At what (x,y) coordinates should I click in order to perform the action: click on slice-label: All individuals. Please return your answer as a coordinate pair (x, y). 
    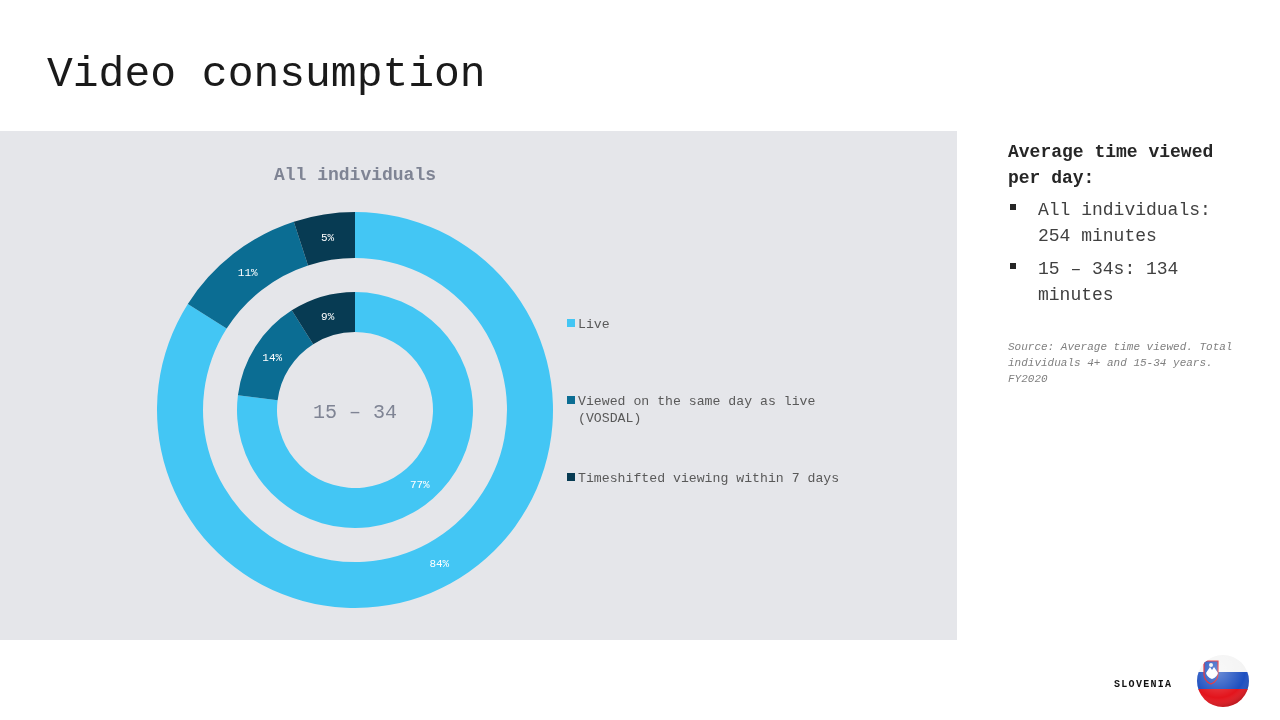
    Looking at the image, I should click on (355, 175).